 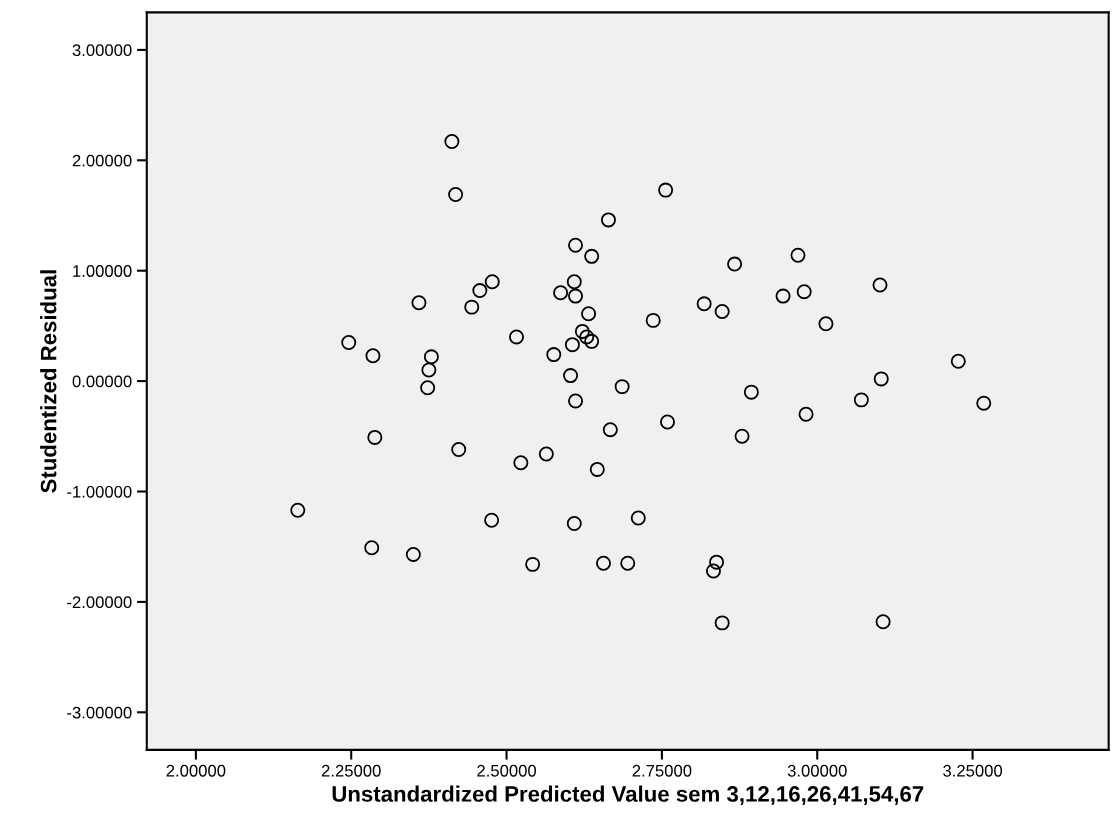 I want to click on y-tick-label: -2.00000, so click(x=99, y=602).